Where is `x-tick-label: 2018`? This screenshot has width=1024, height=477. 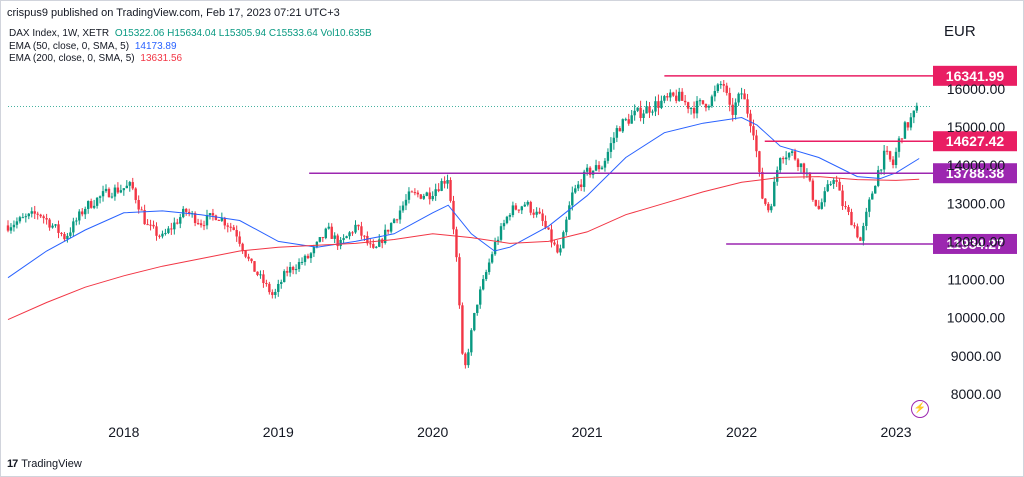 x-tick-label: 2018 is located at coordinates (123, 432).